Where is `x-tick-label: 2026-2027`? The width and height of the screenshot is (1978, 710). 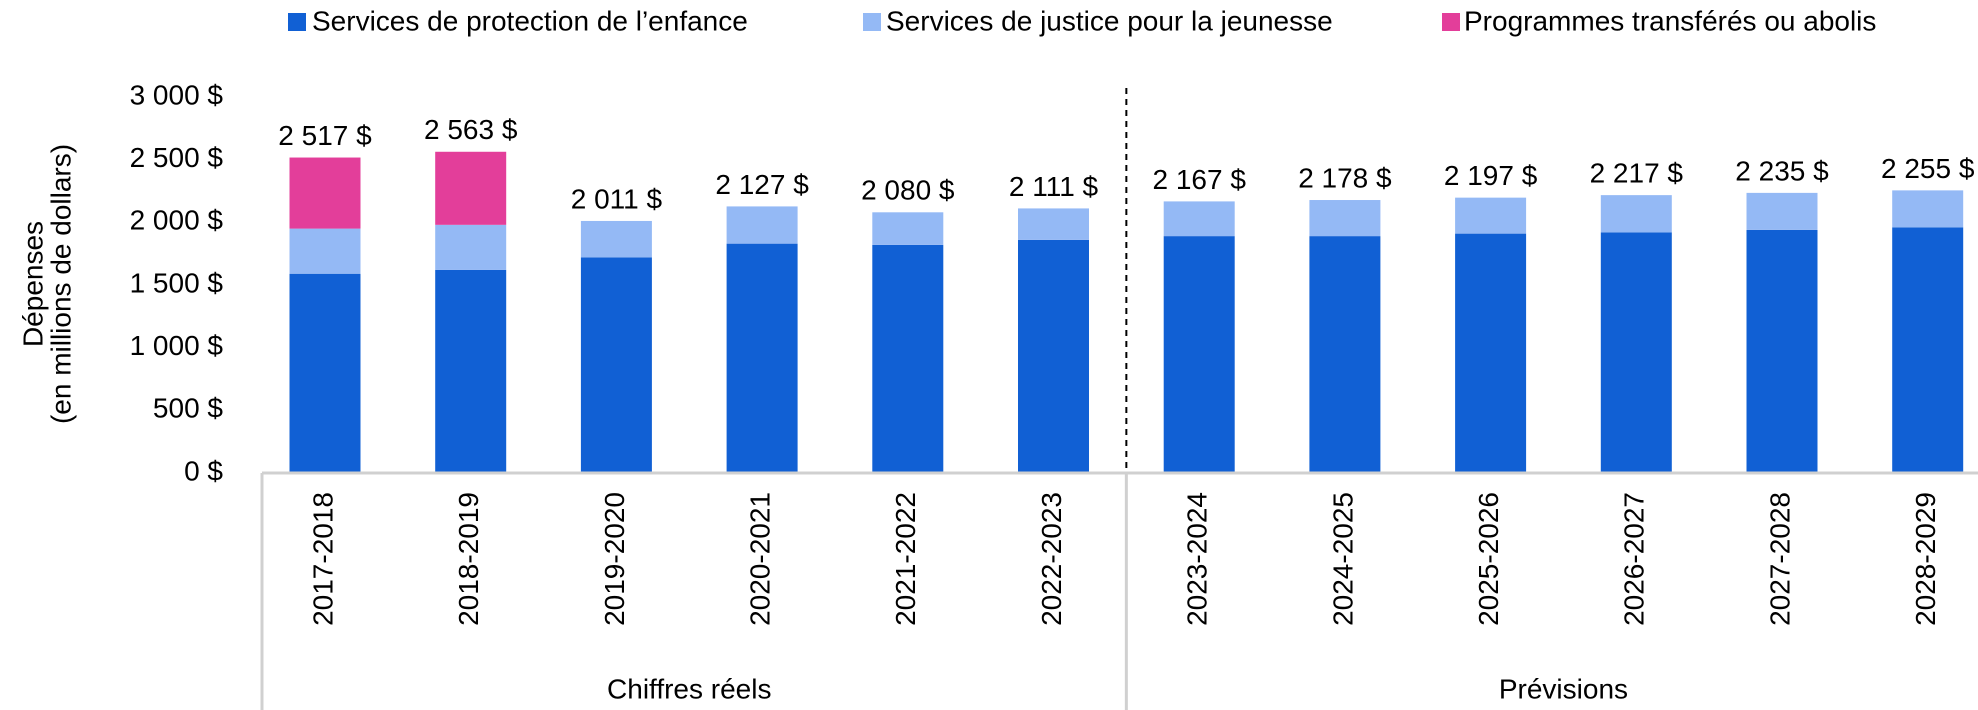 x-tick-label: 2026-2027 is located at coordinates (1634, 559).